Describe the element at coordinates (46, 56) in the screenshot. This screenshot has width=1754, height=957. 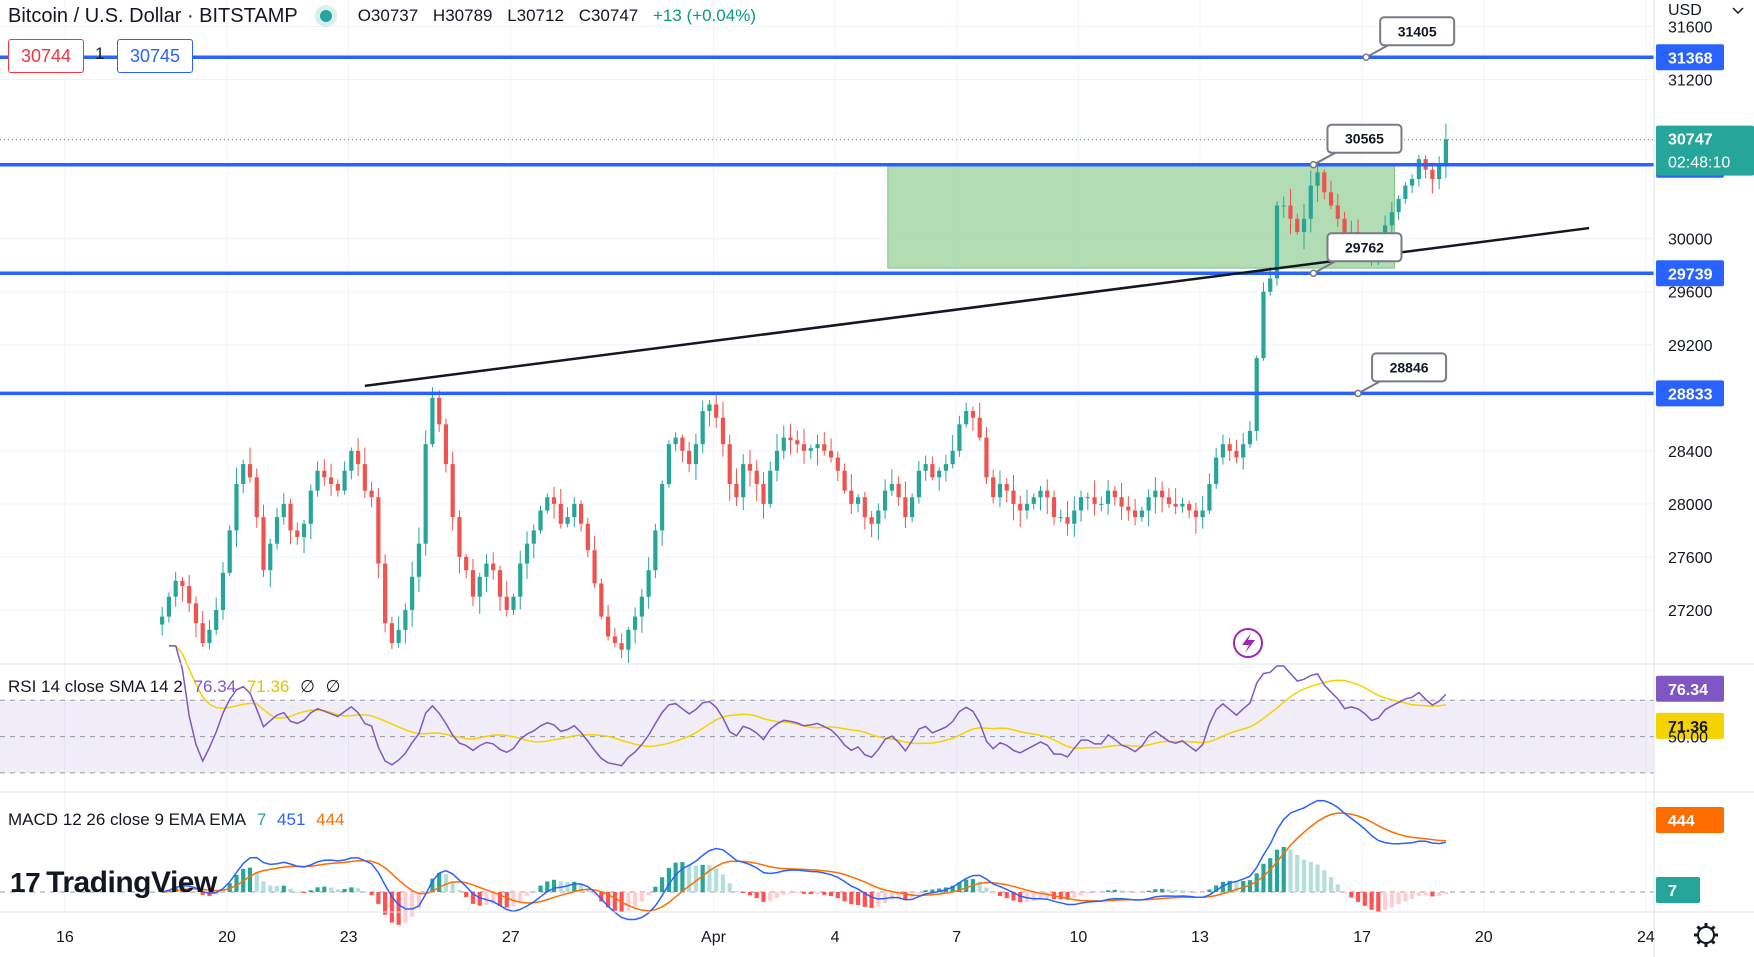
I see `sell-price-button: 30744` at that location.